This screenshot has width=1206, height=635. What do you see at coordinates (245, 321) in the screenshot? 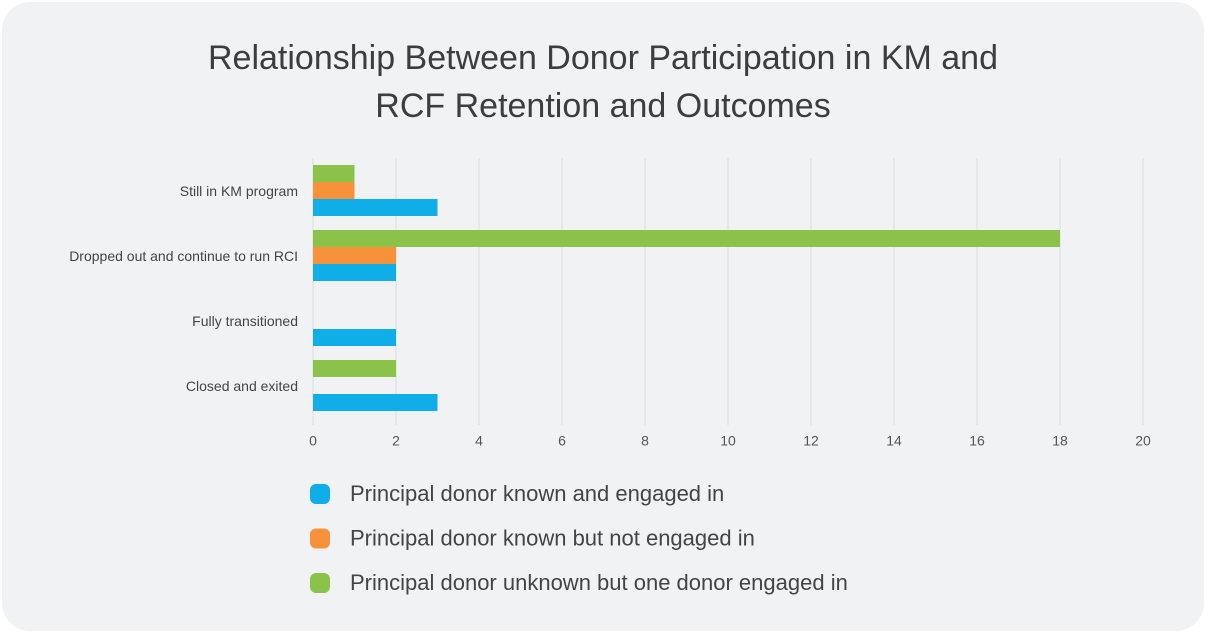
I see `y-tick-label: Fully transitioned` at bounding box center [245, 321].